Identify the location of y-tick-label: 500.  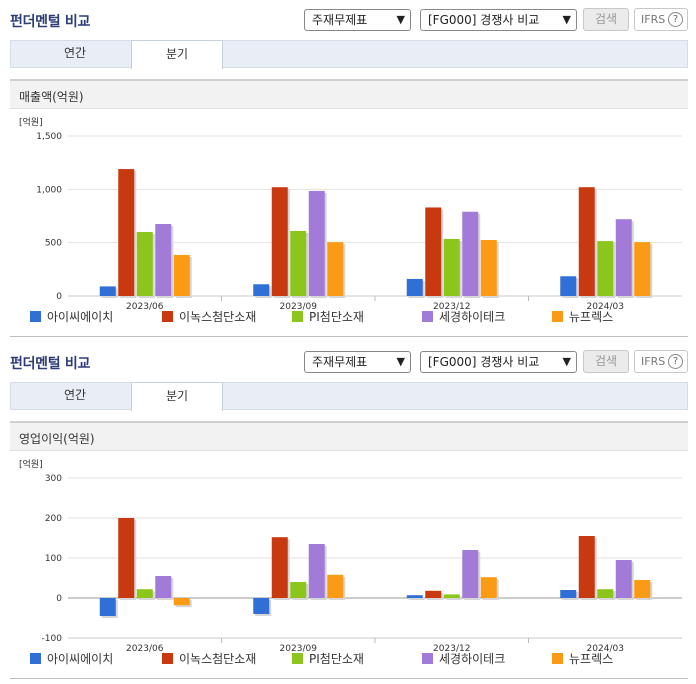
(53, 244).